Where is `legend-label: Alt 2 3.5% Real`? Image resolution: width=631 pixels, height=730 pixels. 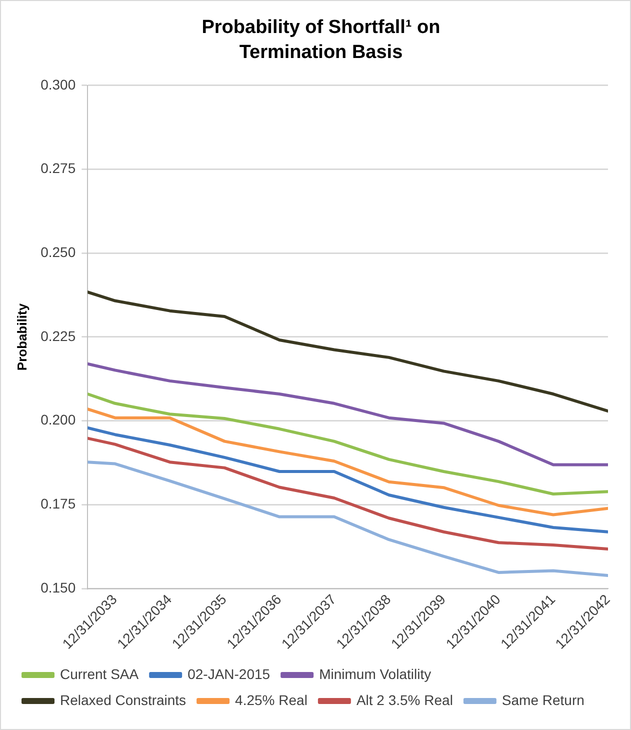
legend-label: Alt 2 3.5% Real is located at coordinates (404, 700).